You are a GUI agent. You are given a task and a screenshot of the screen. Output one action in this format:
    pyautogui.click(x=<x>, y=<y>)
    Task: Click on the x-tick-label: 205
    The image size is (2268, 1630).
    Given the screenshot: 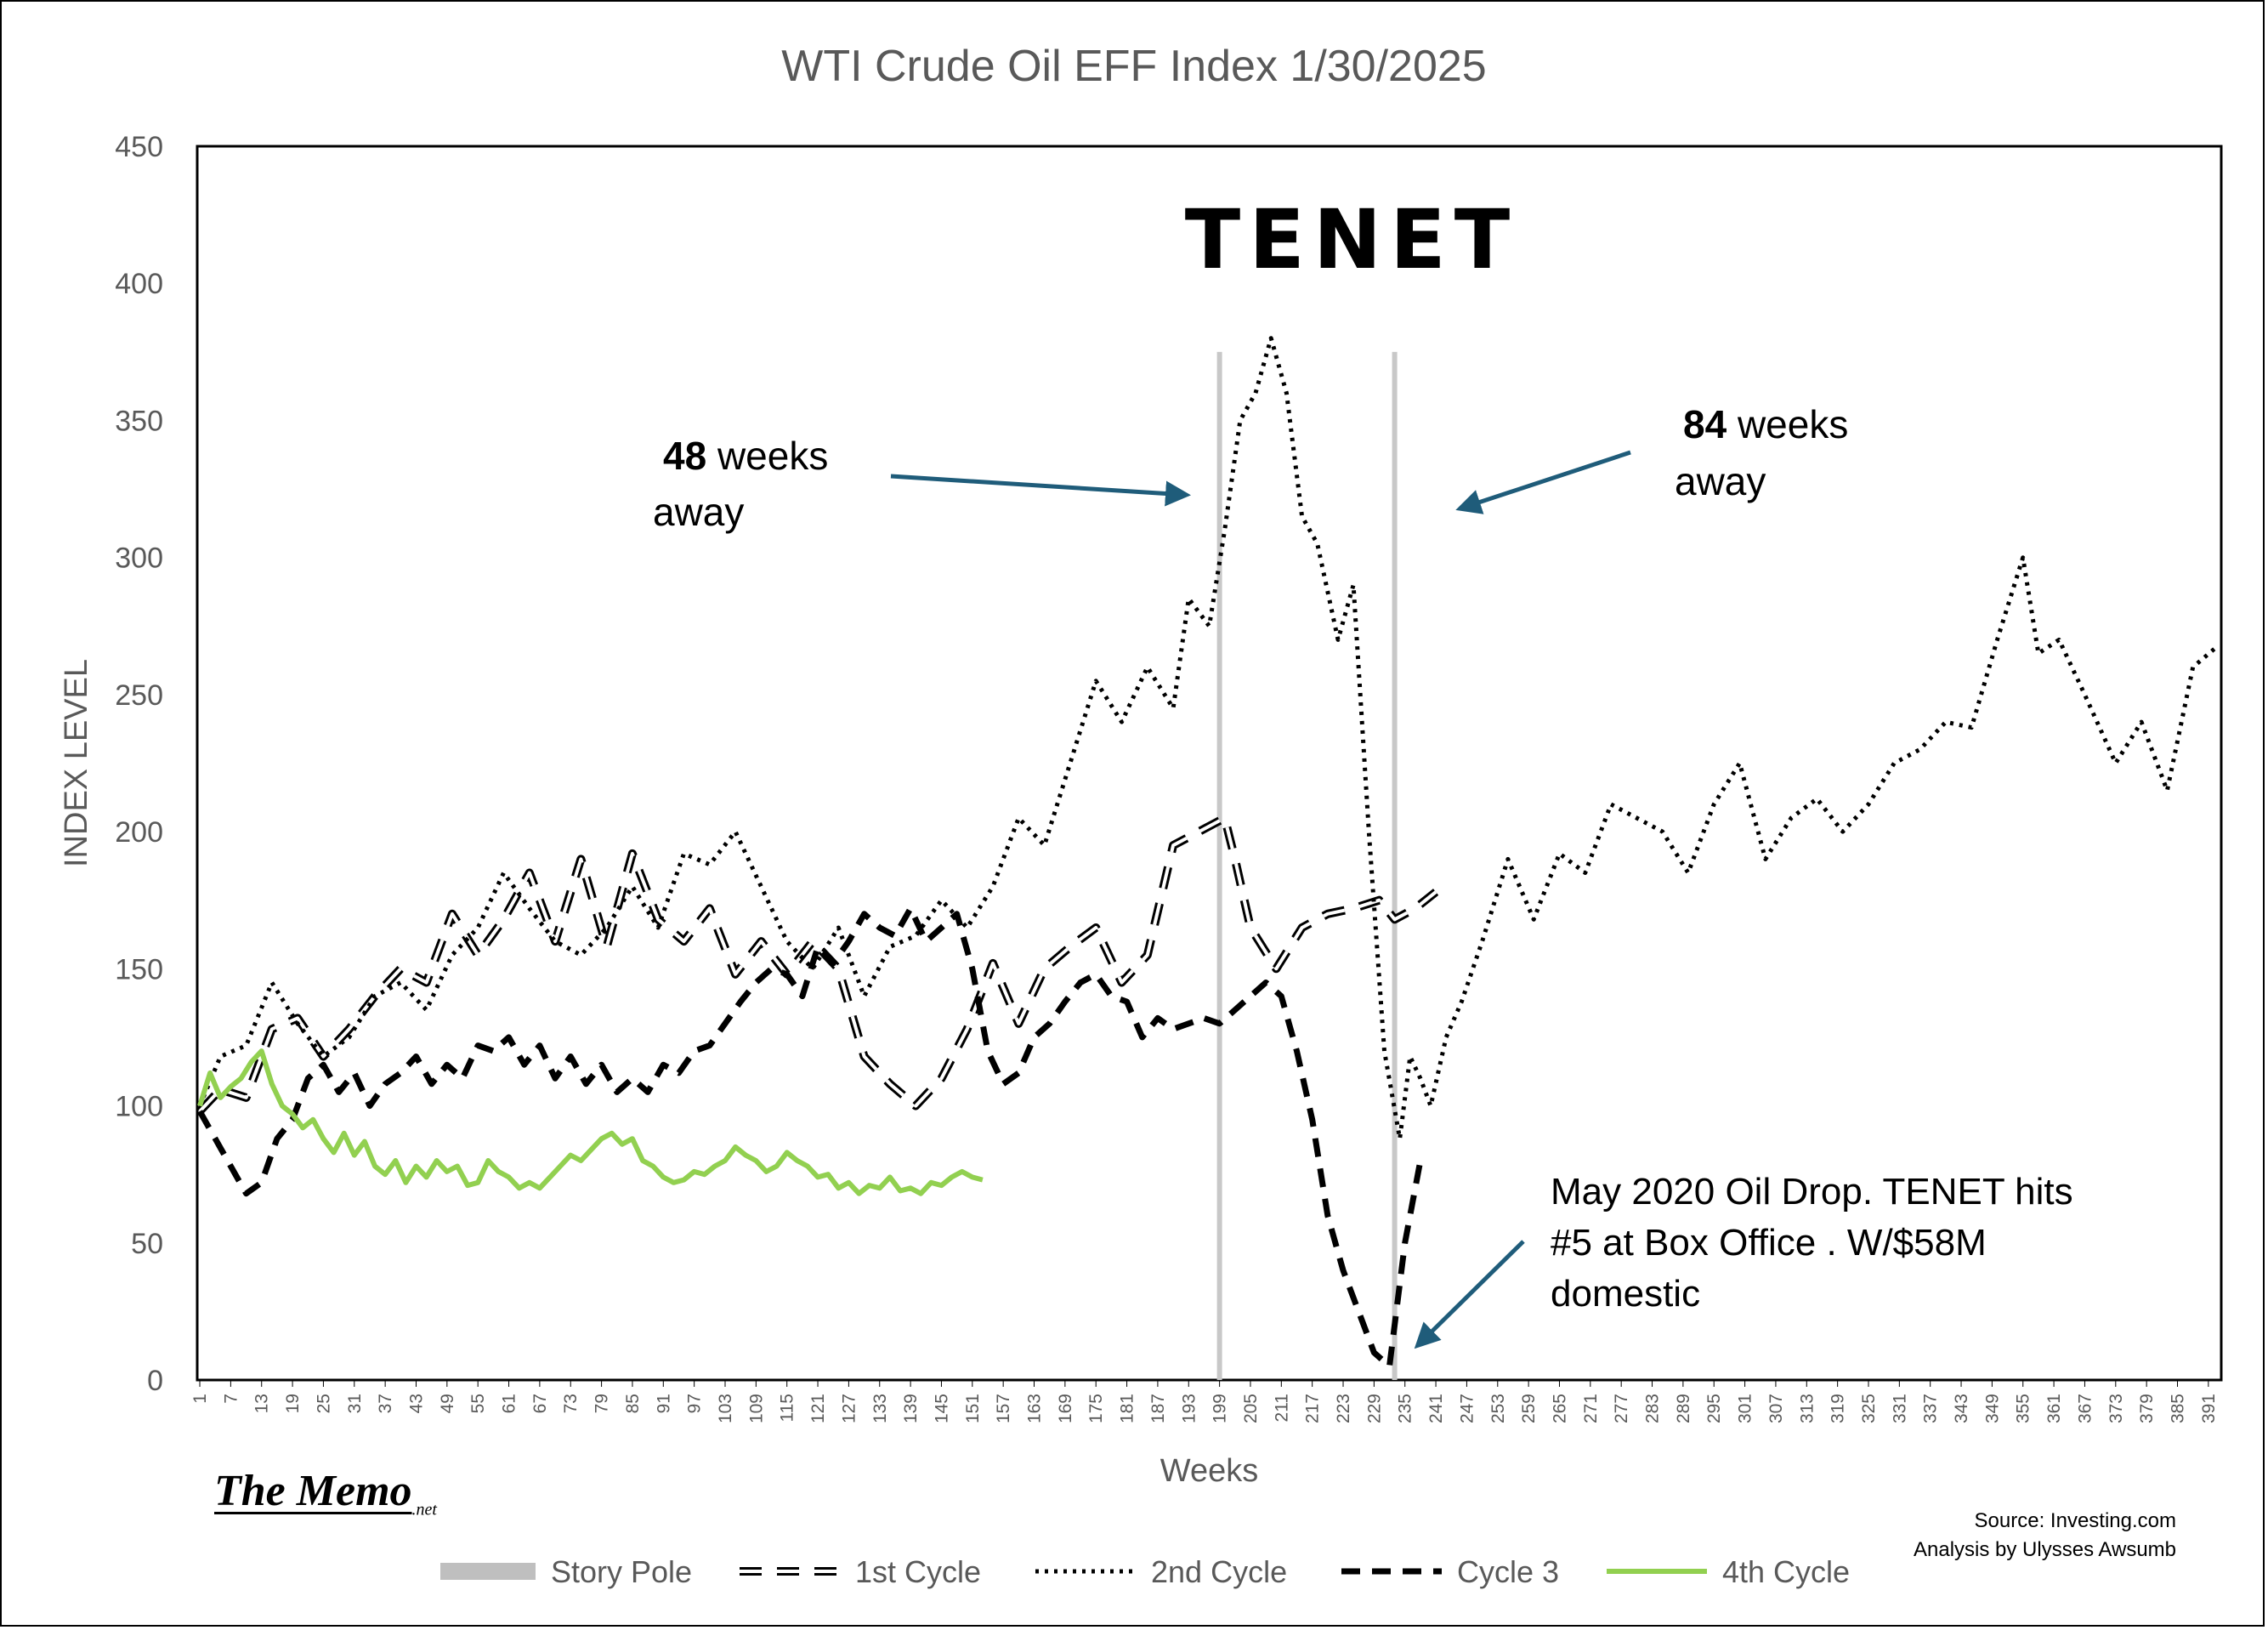 What is the action you would take?
    pyautogui.click(x=1251, y=1409)
    